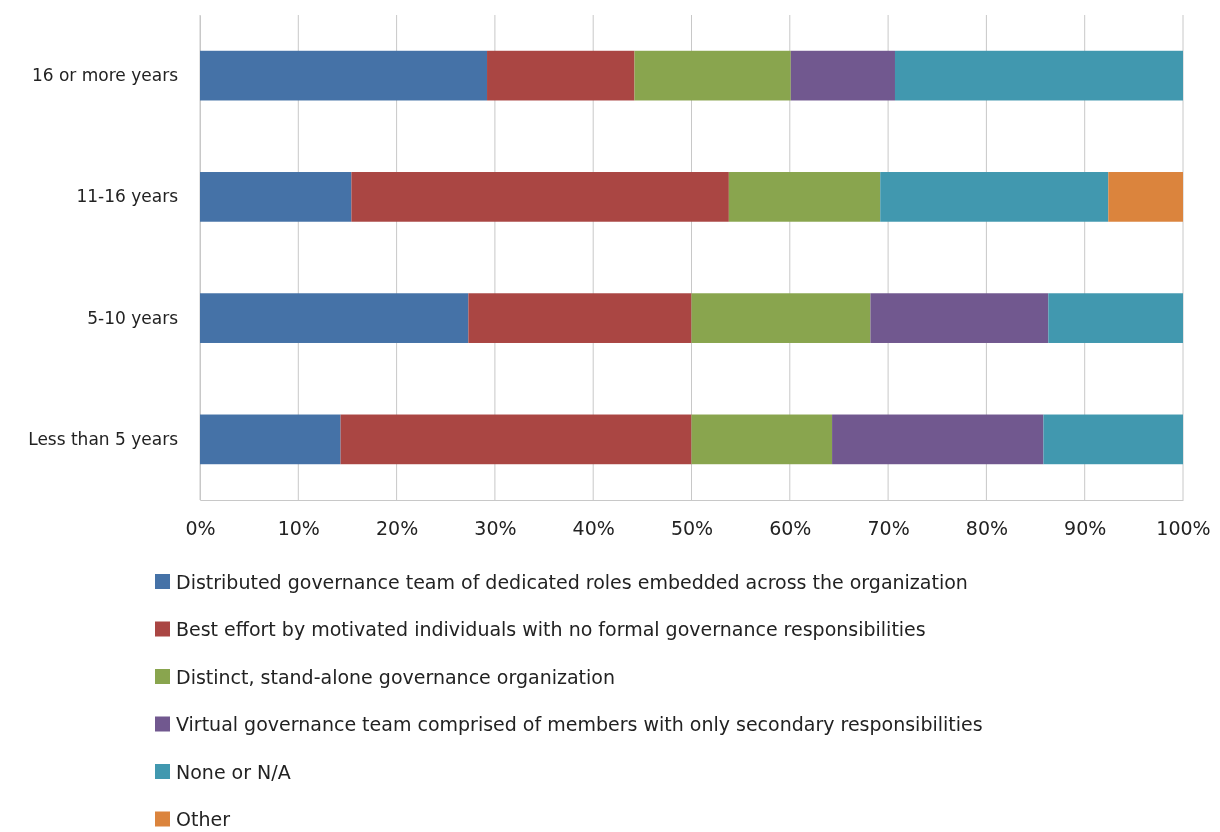  What do you see at coordinates (593, 528) in the screenshot?
I see `x-tick-label: 40%` at bounding box center [593, 528].